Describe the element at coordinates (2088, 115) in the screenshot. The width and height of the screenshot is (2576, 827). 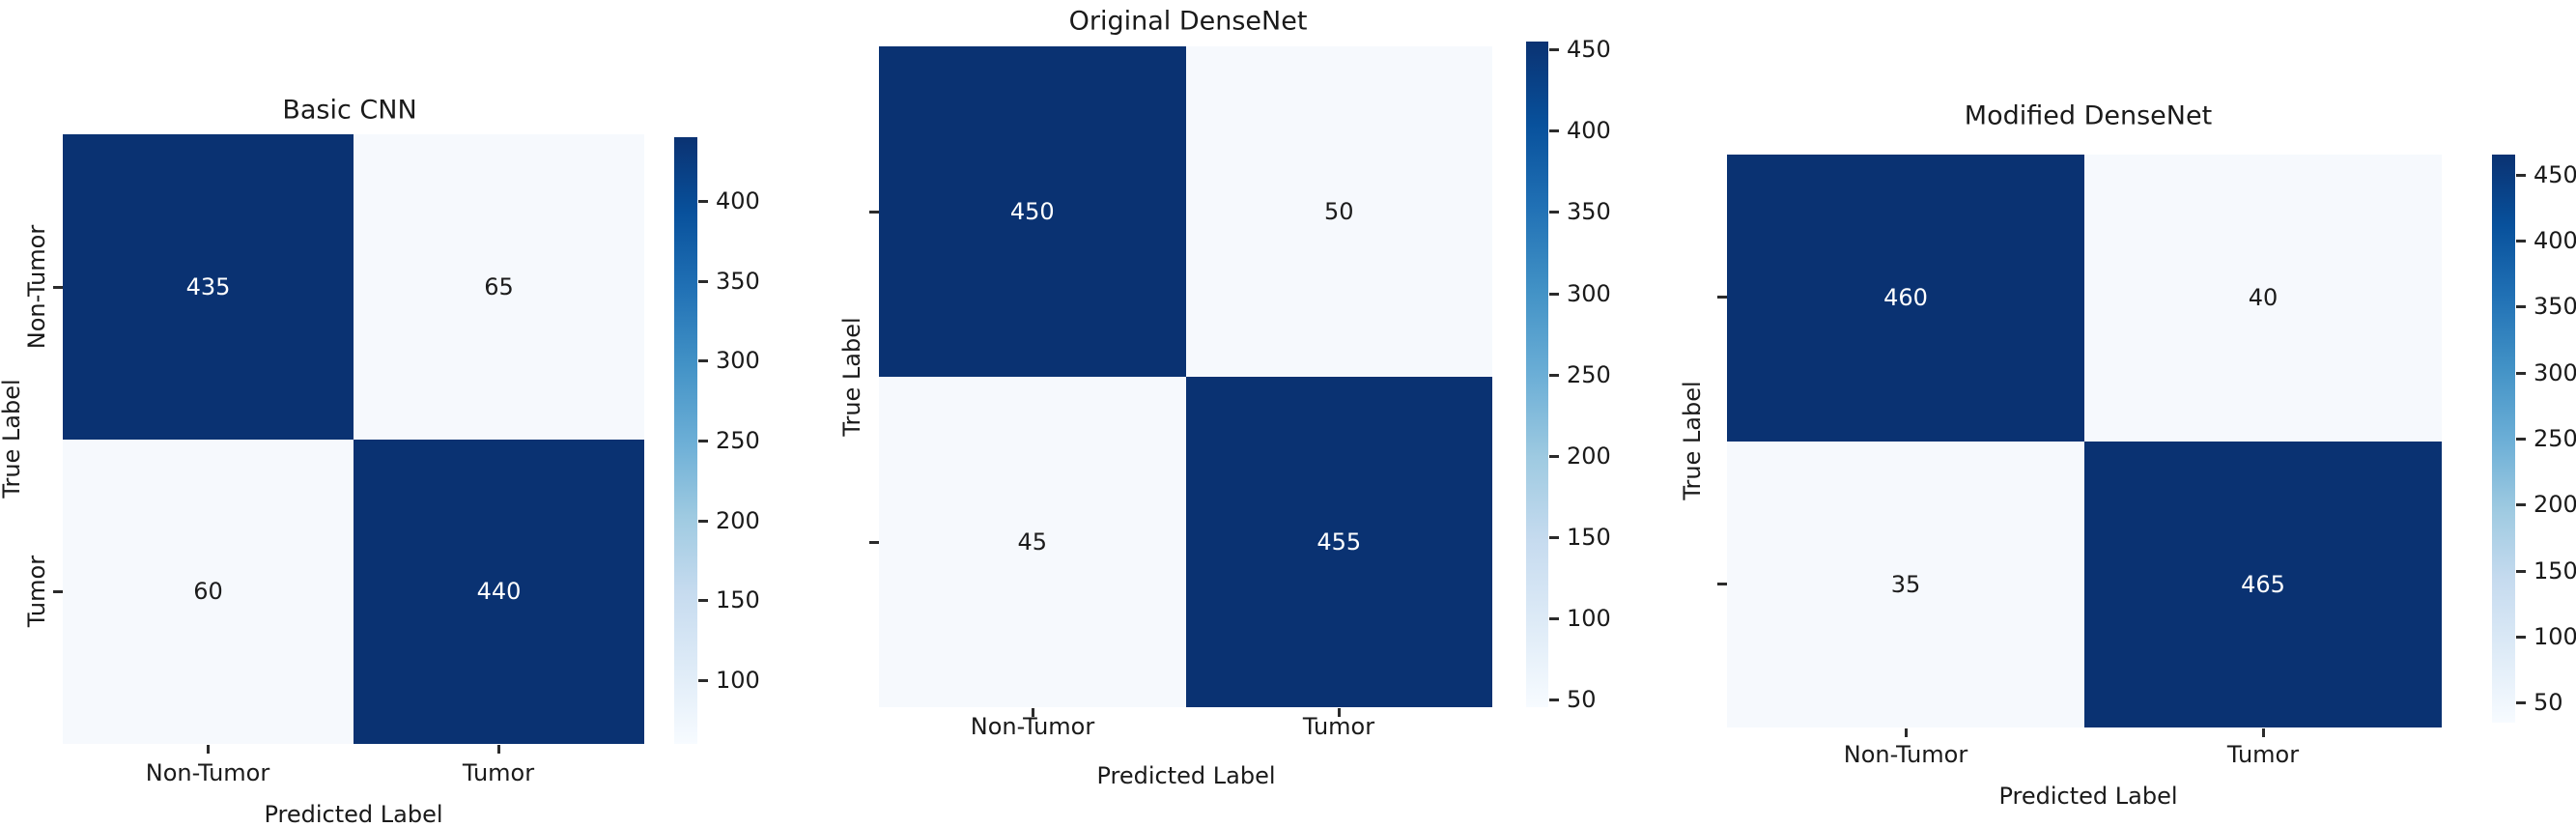
I see `chart-title: Modified DenseNet` at that location.